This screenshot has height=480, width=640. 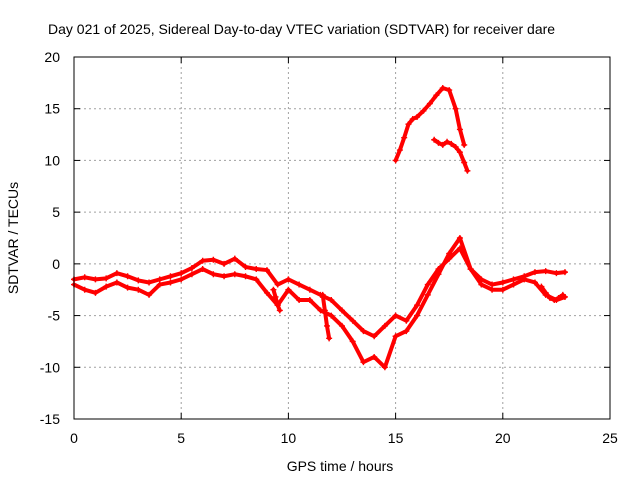 I want to click on y-tick-label: -5, so click(x=54, y=316).